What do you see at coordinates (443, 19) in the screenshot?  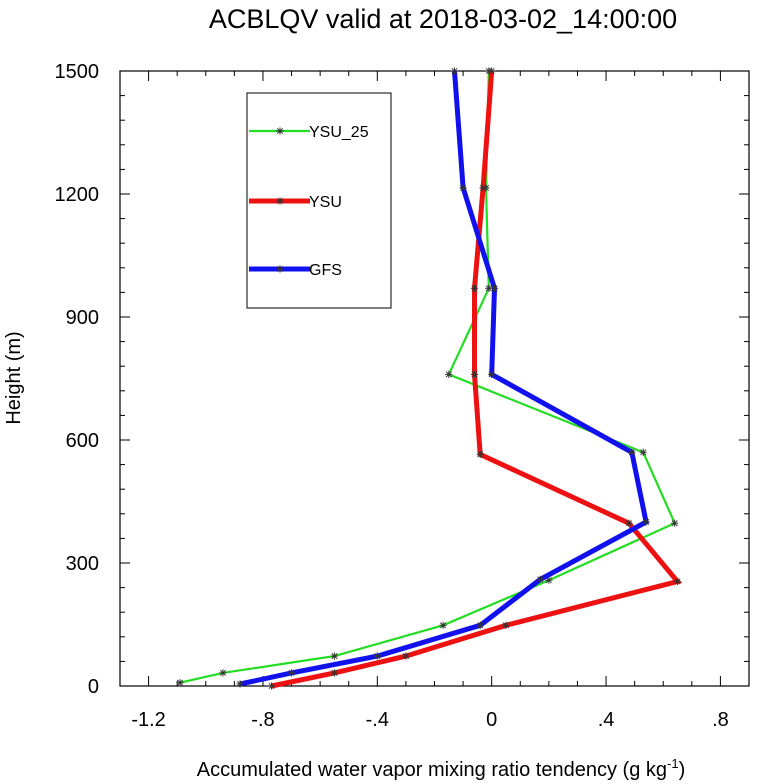 I see `chart-title: ACBLQV valid at 2018-03-02_14:00:00` at bounding box center [443, 19].